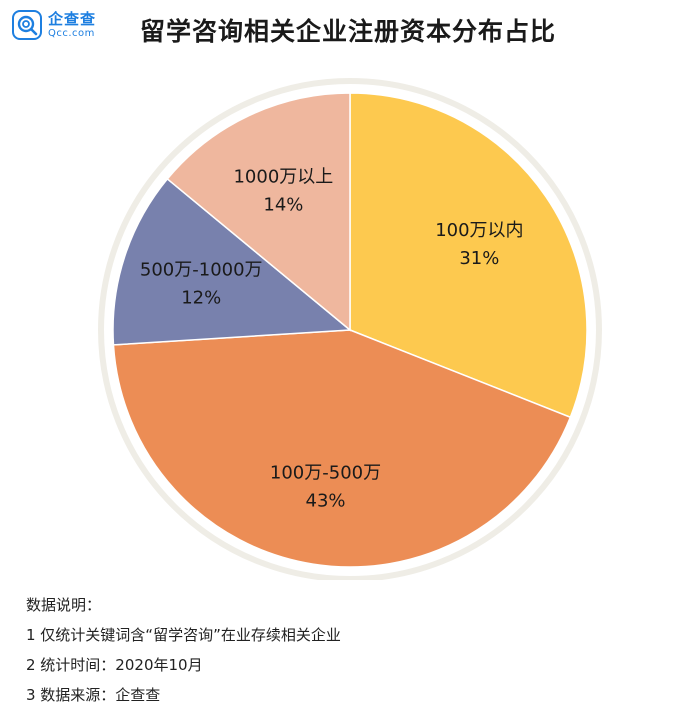 The width and height of the screenshot is (700, 727). What do you see at coordinates (72, 18) in the screenshot?
I see `brand-name: 企查查` at bounding box center [72, 18].